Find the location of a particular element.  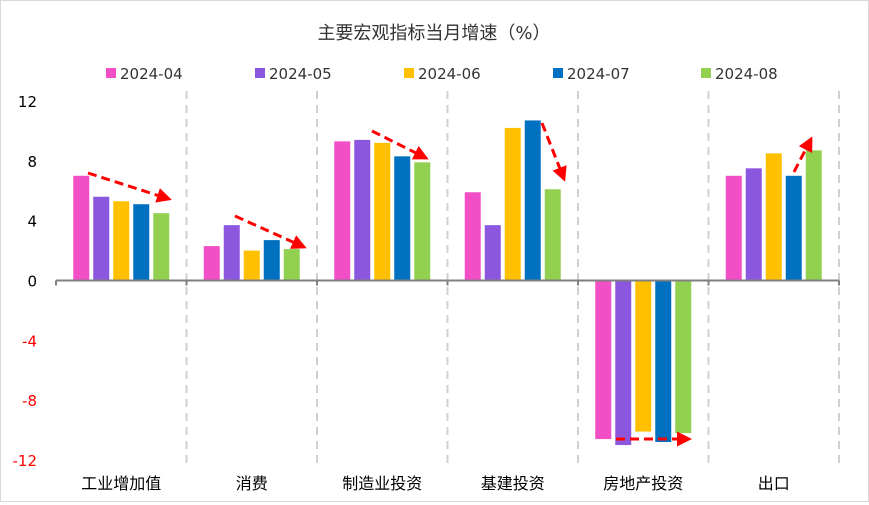

y-tick-label: 12 is located at coordinates (27, 102).